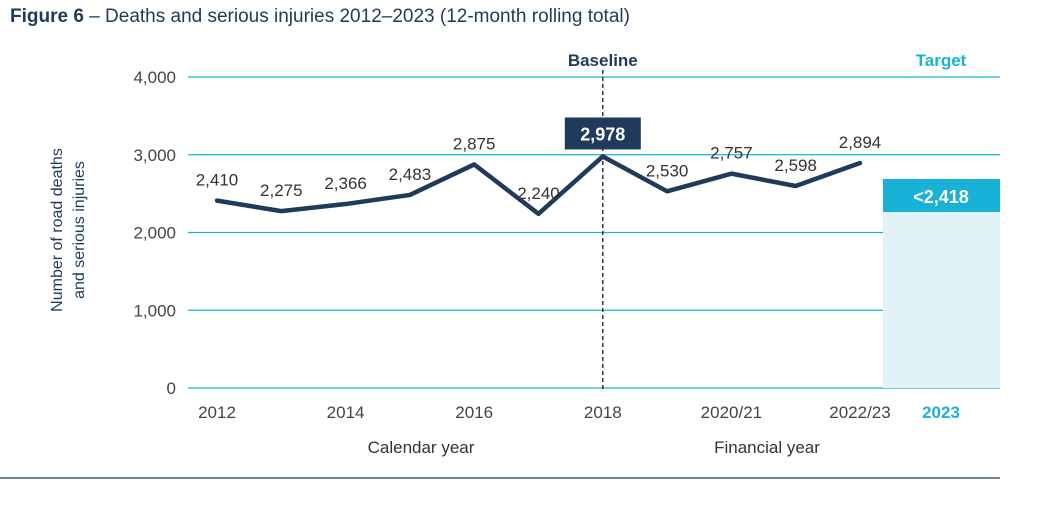  Describe the element at coordinates (421, 447) in the screenshot. I see `calendar-year-label: Calendar year` at that location.